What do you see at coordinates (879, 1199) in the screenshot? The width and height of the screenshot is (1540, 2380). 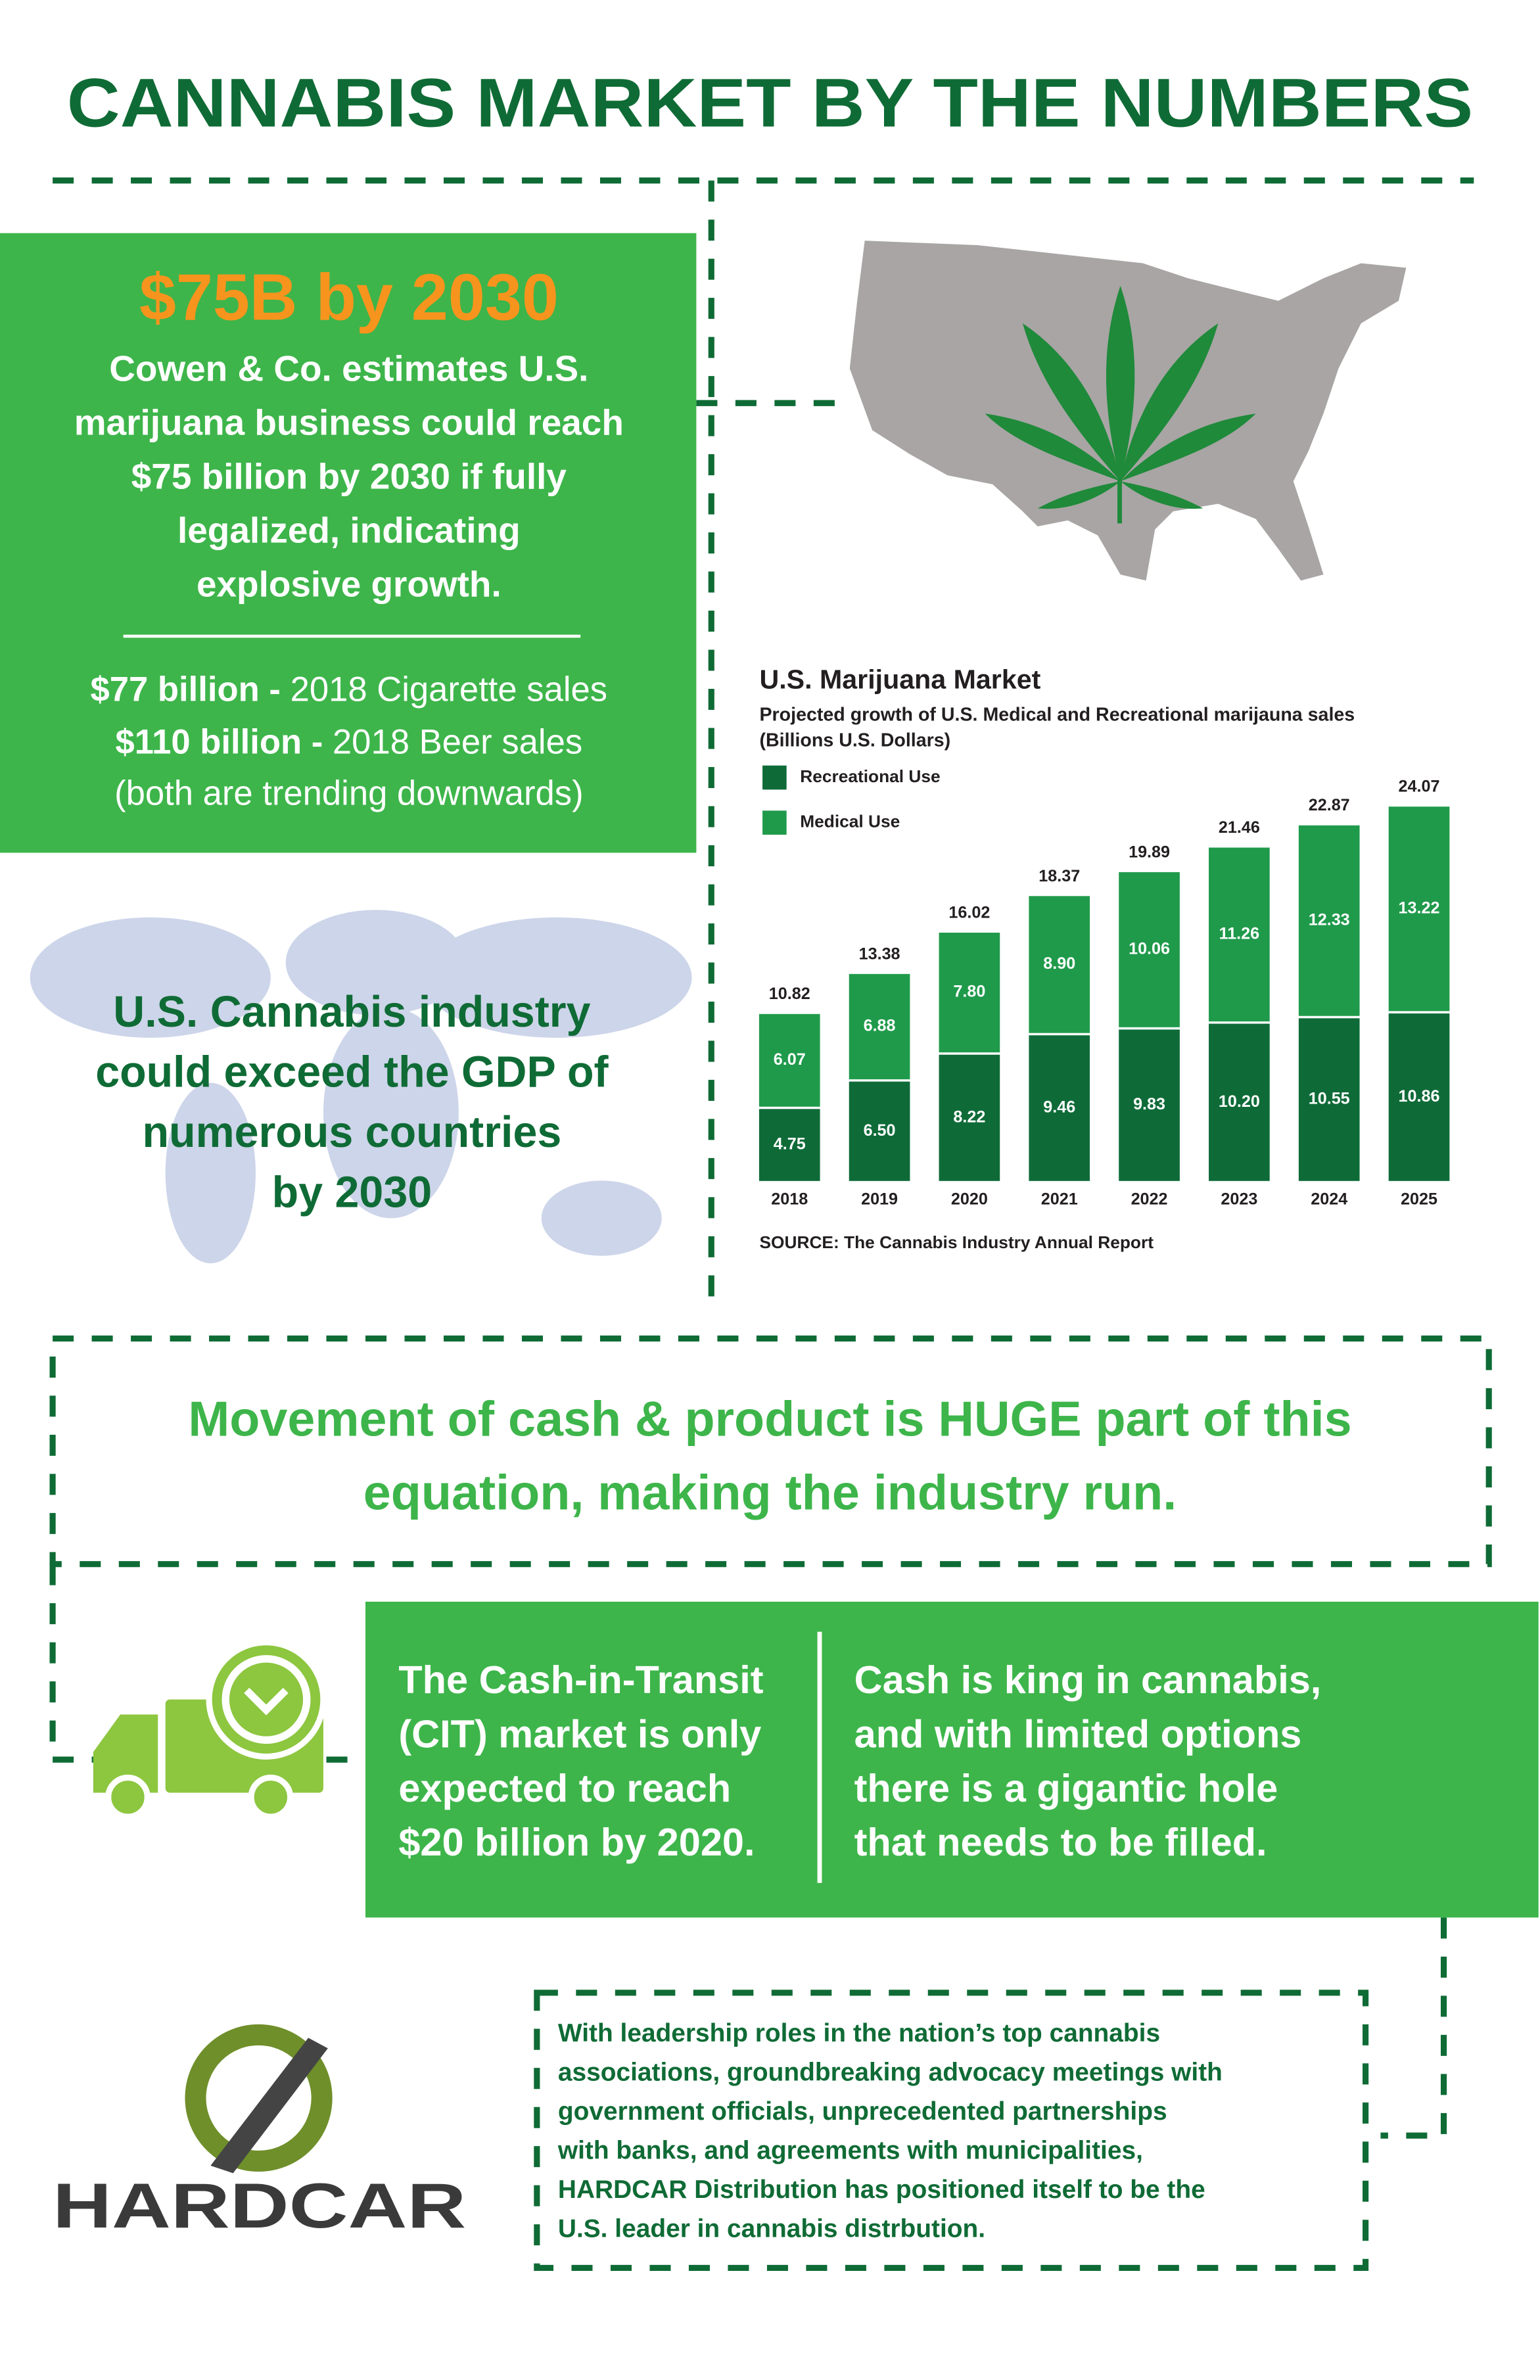 I see `x-tick-label: 2019` at bounding box center [879, 1199].